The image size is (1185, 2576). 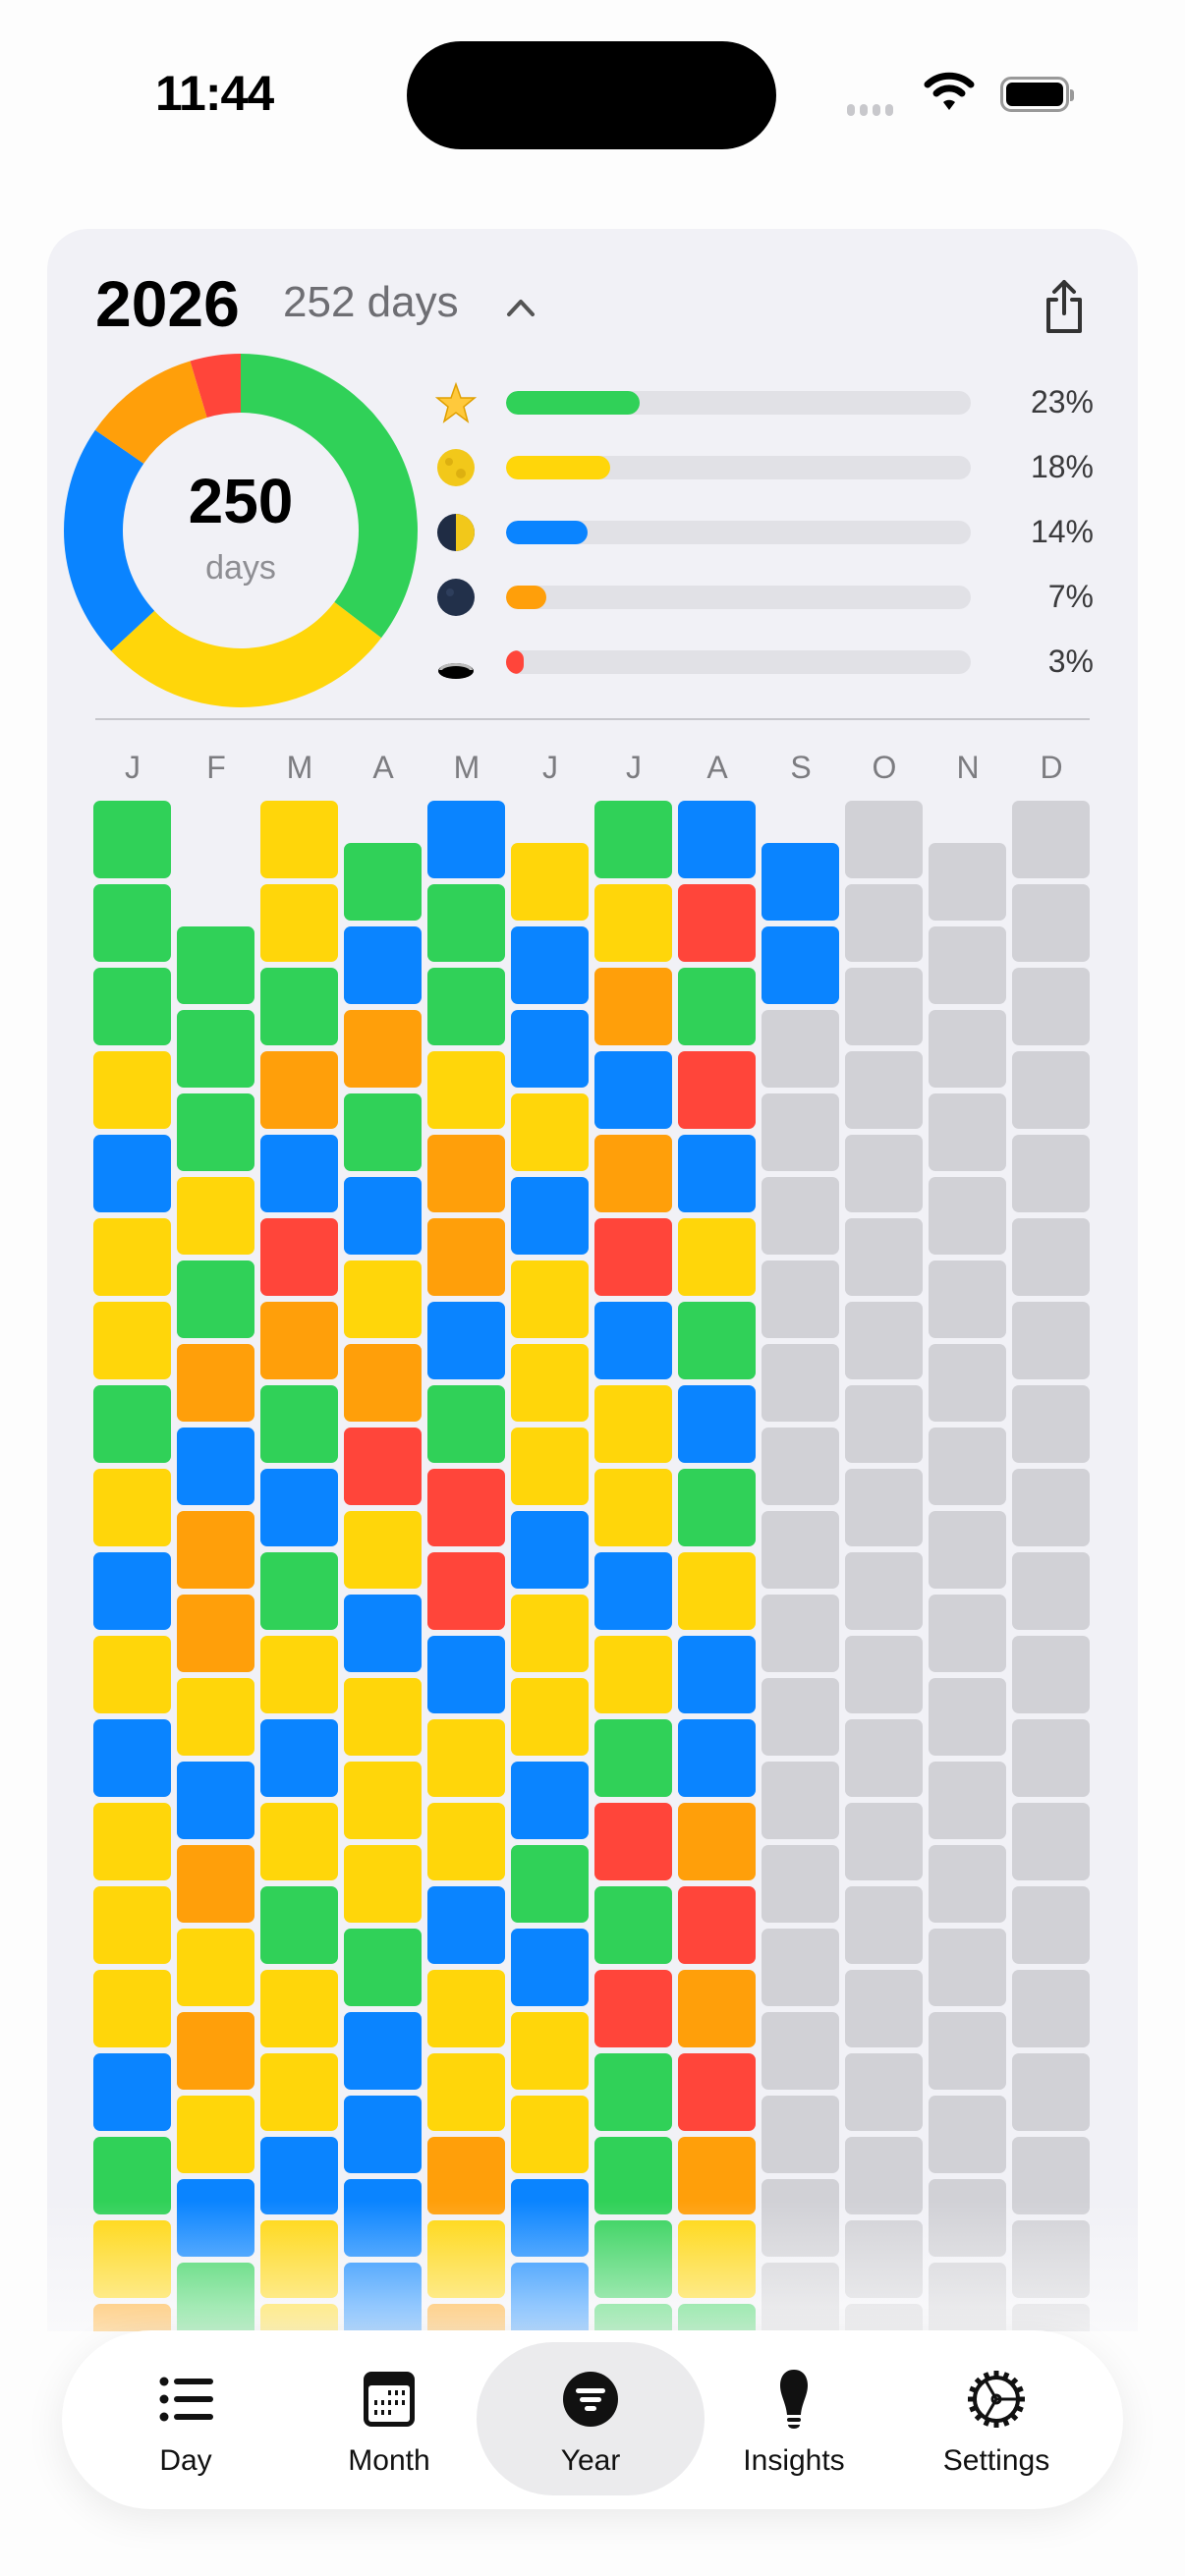 What do you see at coordinates (997, 2419) in the screenshot?
I see `tab-settings: Settings` at bounding box center [997, 2419].